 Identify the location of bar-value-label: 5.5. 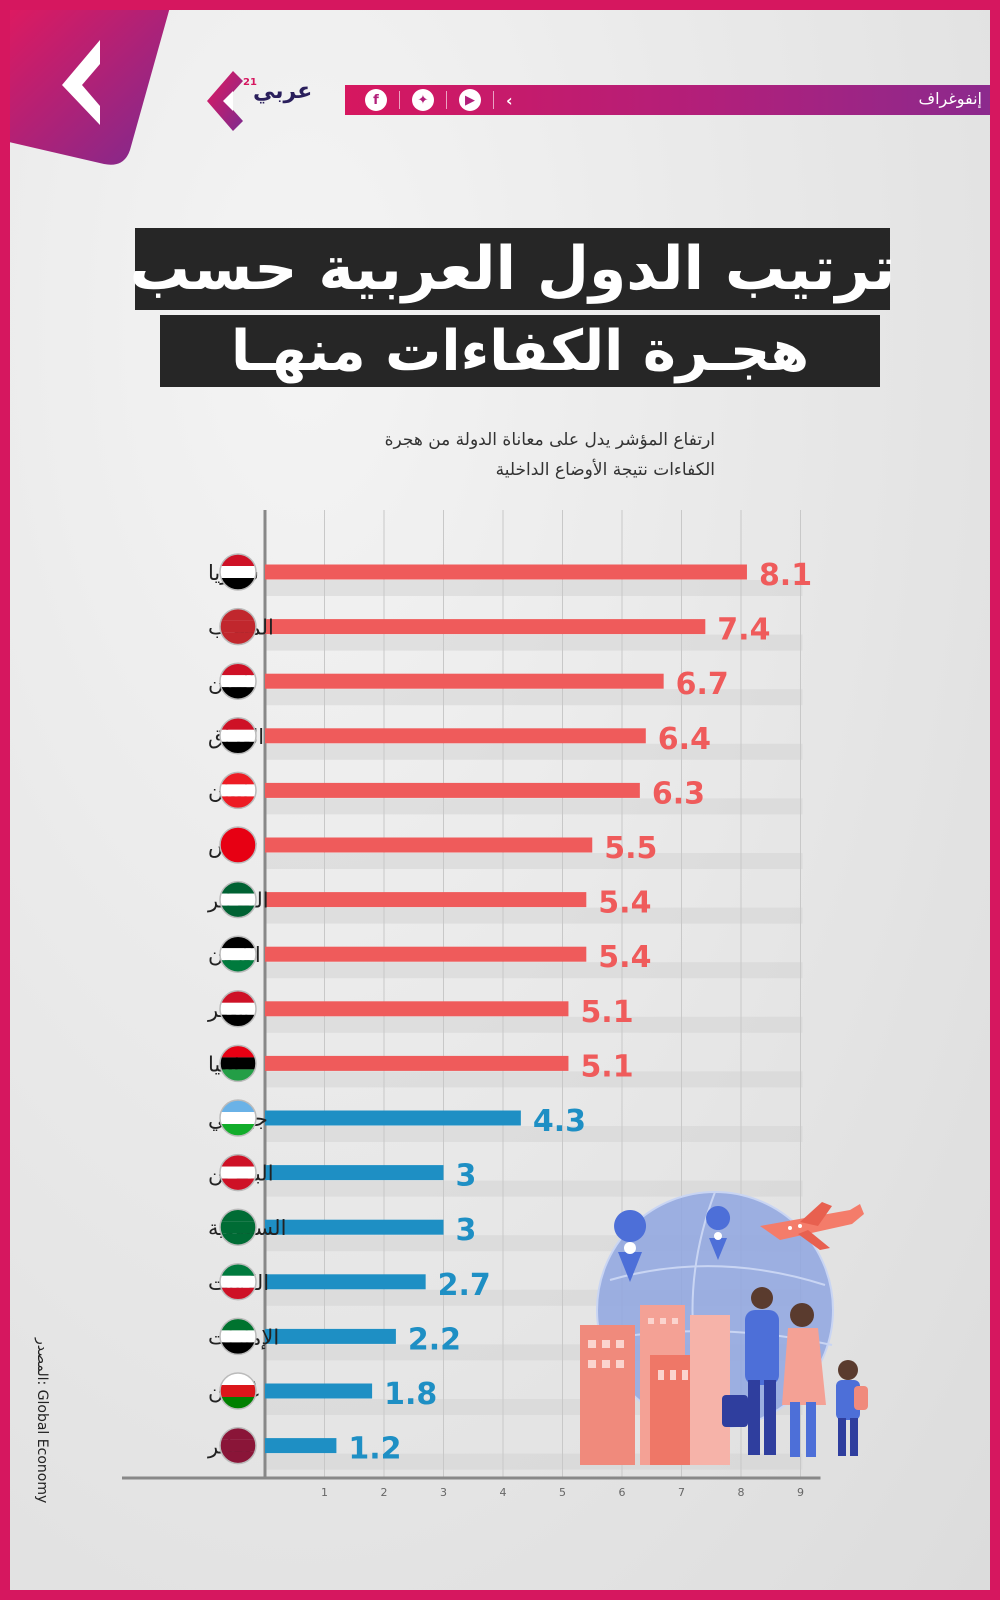
(630, 848).